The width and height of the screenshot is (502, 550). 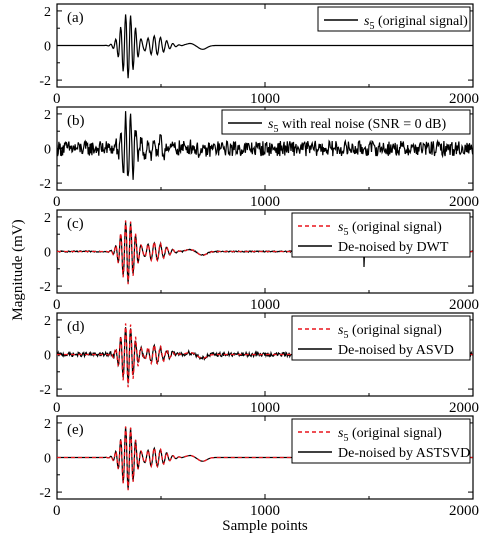 I want to click on panel-label: (a), so click(x=75, y=18).